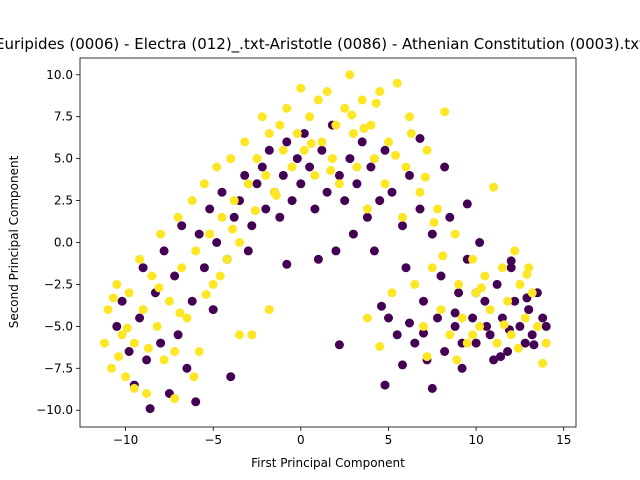 The image size is (640, 480). What do you see at coordinates (58, 326) in the screenshot?
I see `y-tick-label: −5.0` at bounding box center [58, 326].